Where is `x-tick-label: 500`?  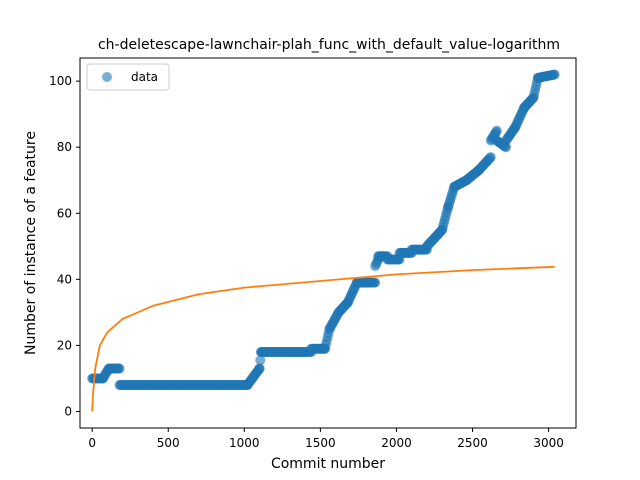 x-tick-label: 500 is located at coordinates (168, 443).